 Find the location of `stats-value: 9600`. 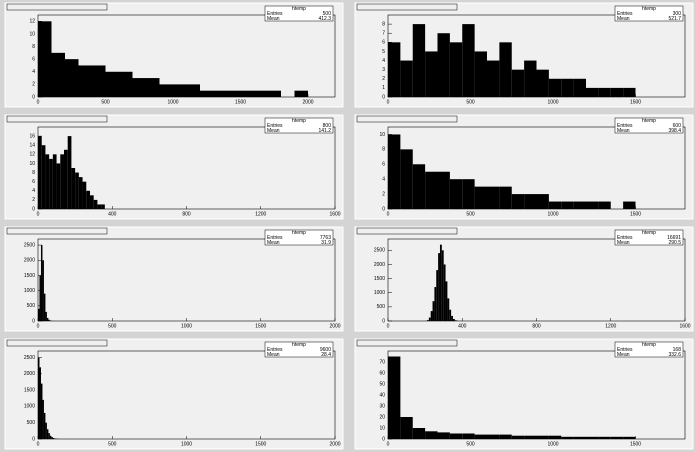

stats-value: 9600 is located at coordinates (325, 350).